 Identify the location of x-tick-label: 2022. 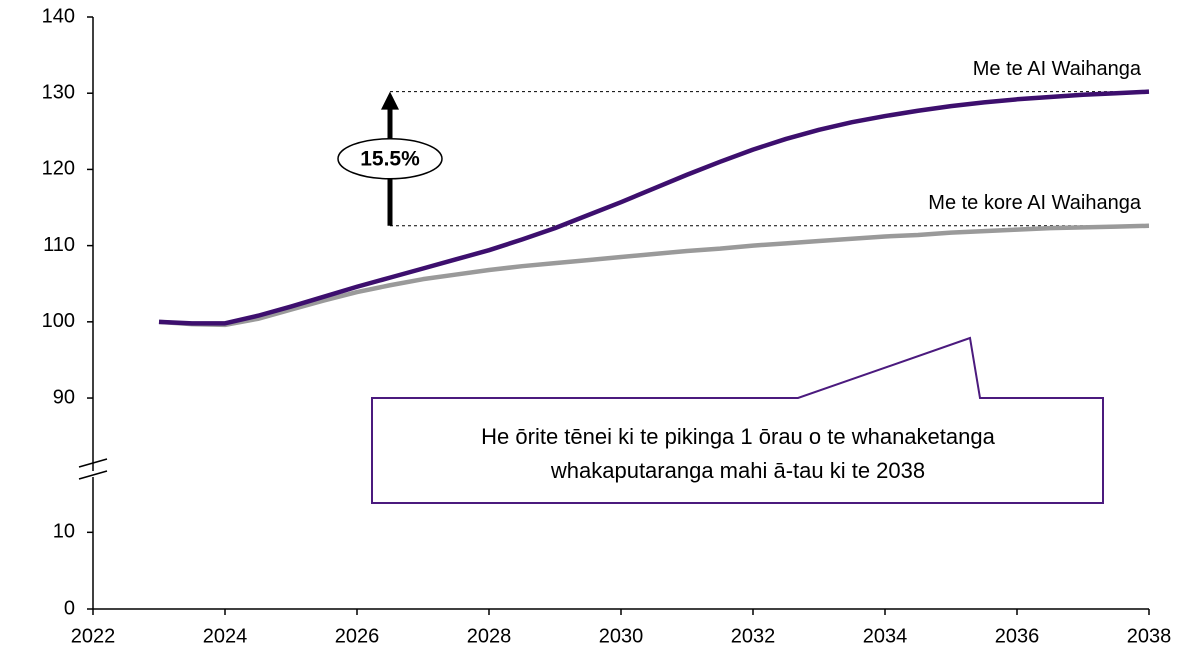
(93, 636).